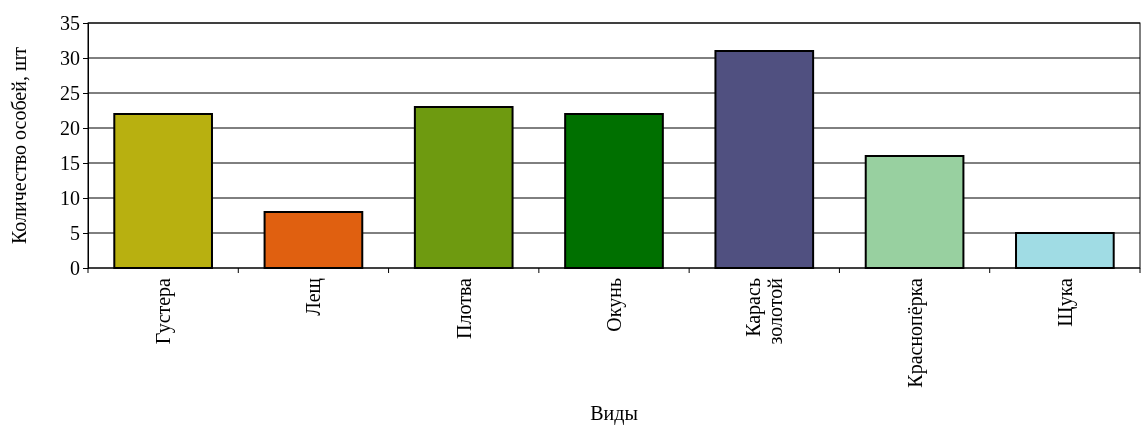 Image resolution: width=1142 pixels, height=434 pixels. Describe the element at coordinates (614, 413) in the screenshot. I see `x-axis-title: Виды` at that location.